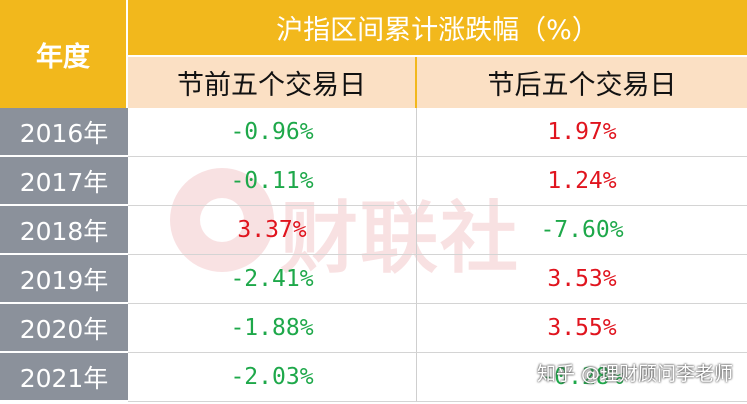 The height and width of the screenshot is (404, 747). I want to click on post-holiday-value-cell: -7.60%, so click(582, 230).